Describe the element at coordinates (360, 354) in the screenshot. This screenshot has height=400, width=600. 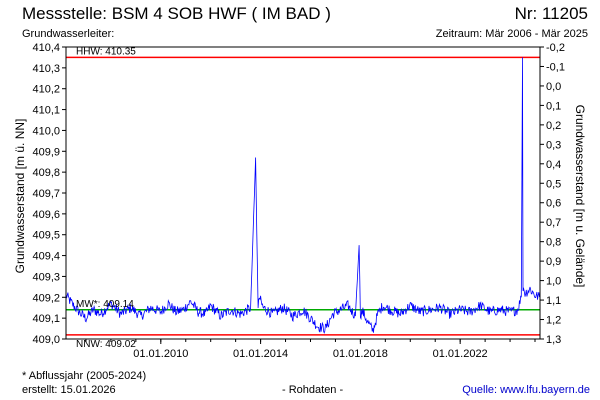
I see `x-tick-label: 01.01.2018` at that location.